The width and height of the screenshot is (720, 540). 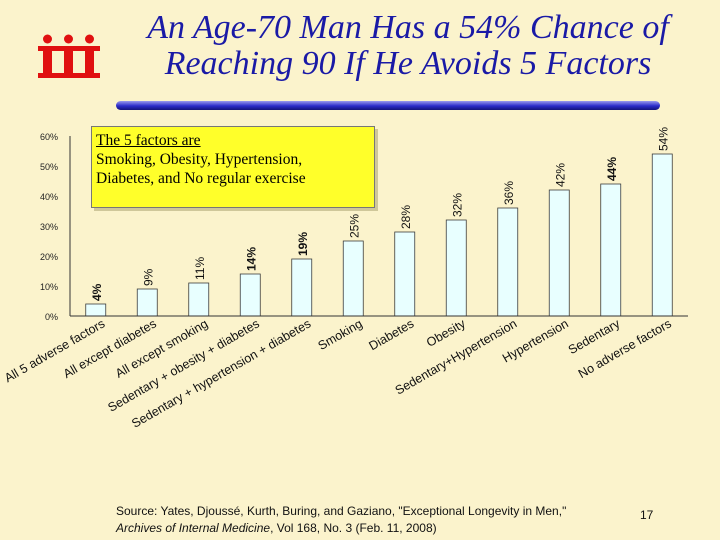 I want to click on x-category-label: Smoking, so click(x=340, y=334).